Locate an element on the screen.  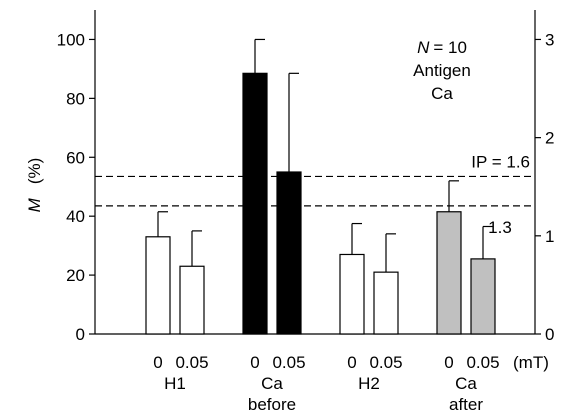
y-axis-label: M(%) is located at coordinates (34, 185).